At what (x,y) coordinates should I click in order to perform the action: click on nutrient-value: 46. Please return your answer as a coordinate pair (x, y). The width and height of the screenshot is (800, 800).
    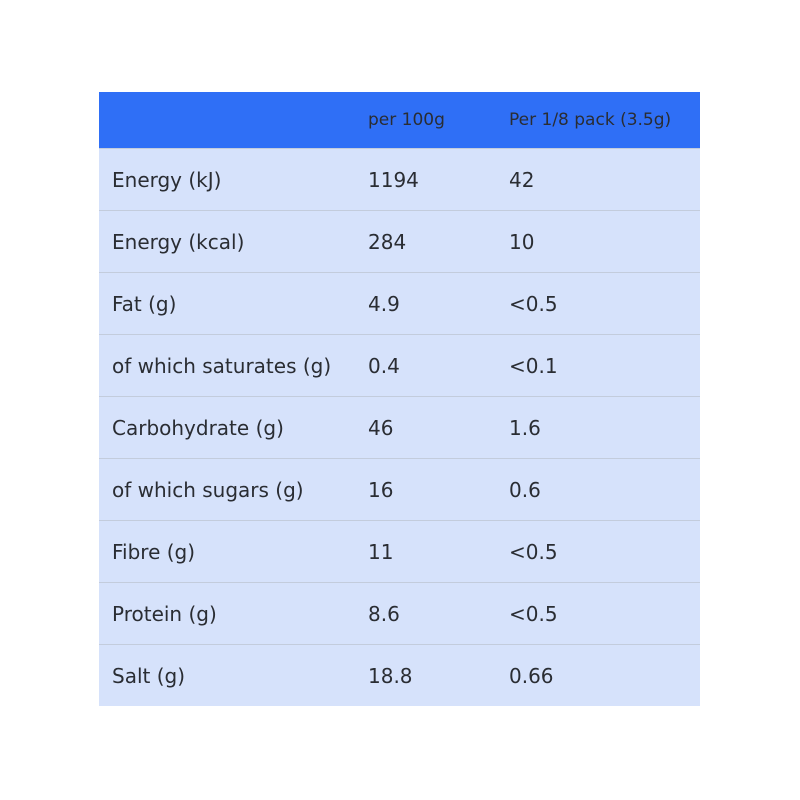
    Looking at the image, I should click on (438, 427).